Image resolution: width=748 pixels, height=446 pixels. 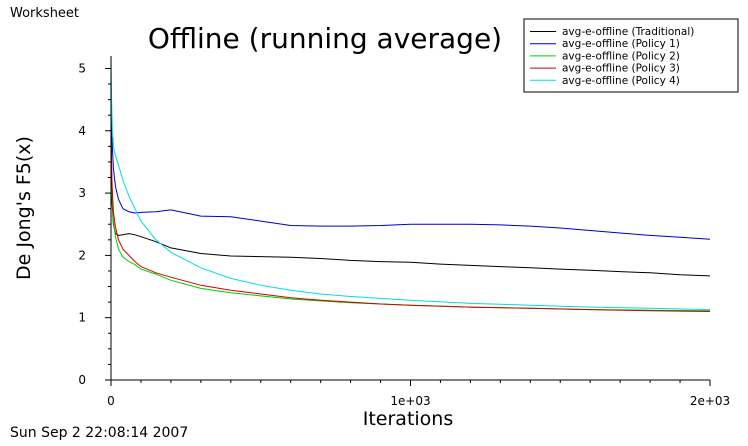 I want to click on legend-label-2: avg-e-offline (Policy 2), so click(x=621, y=56).